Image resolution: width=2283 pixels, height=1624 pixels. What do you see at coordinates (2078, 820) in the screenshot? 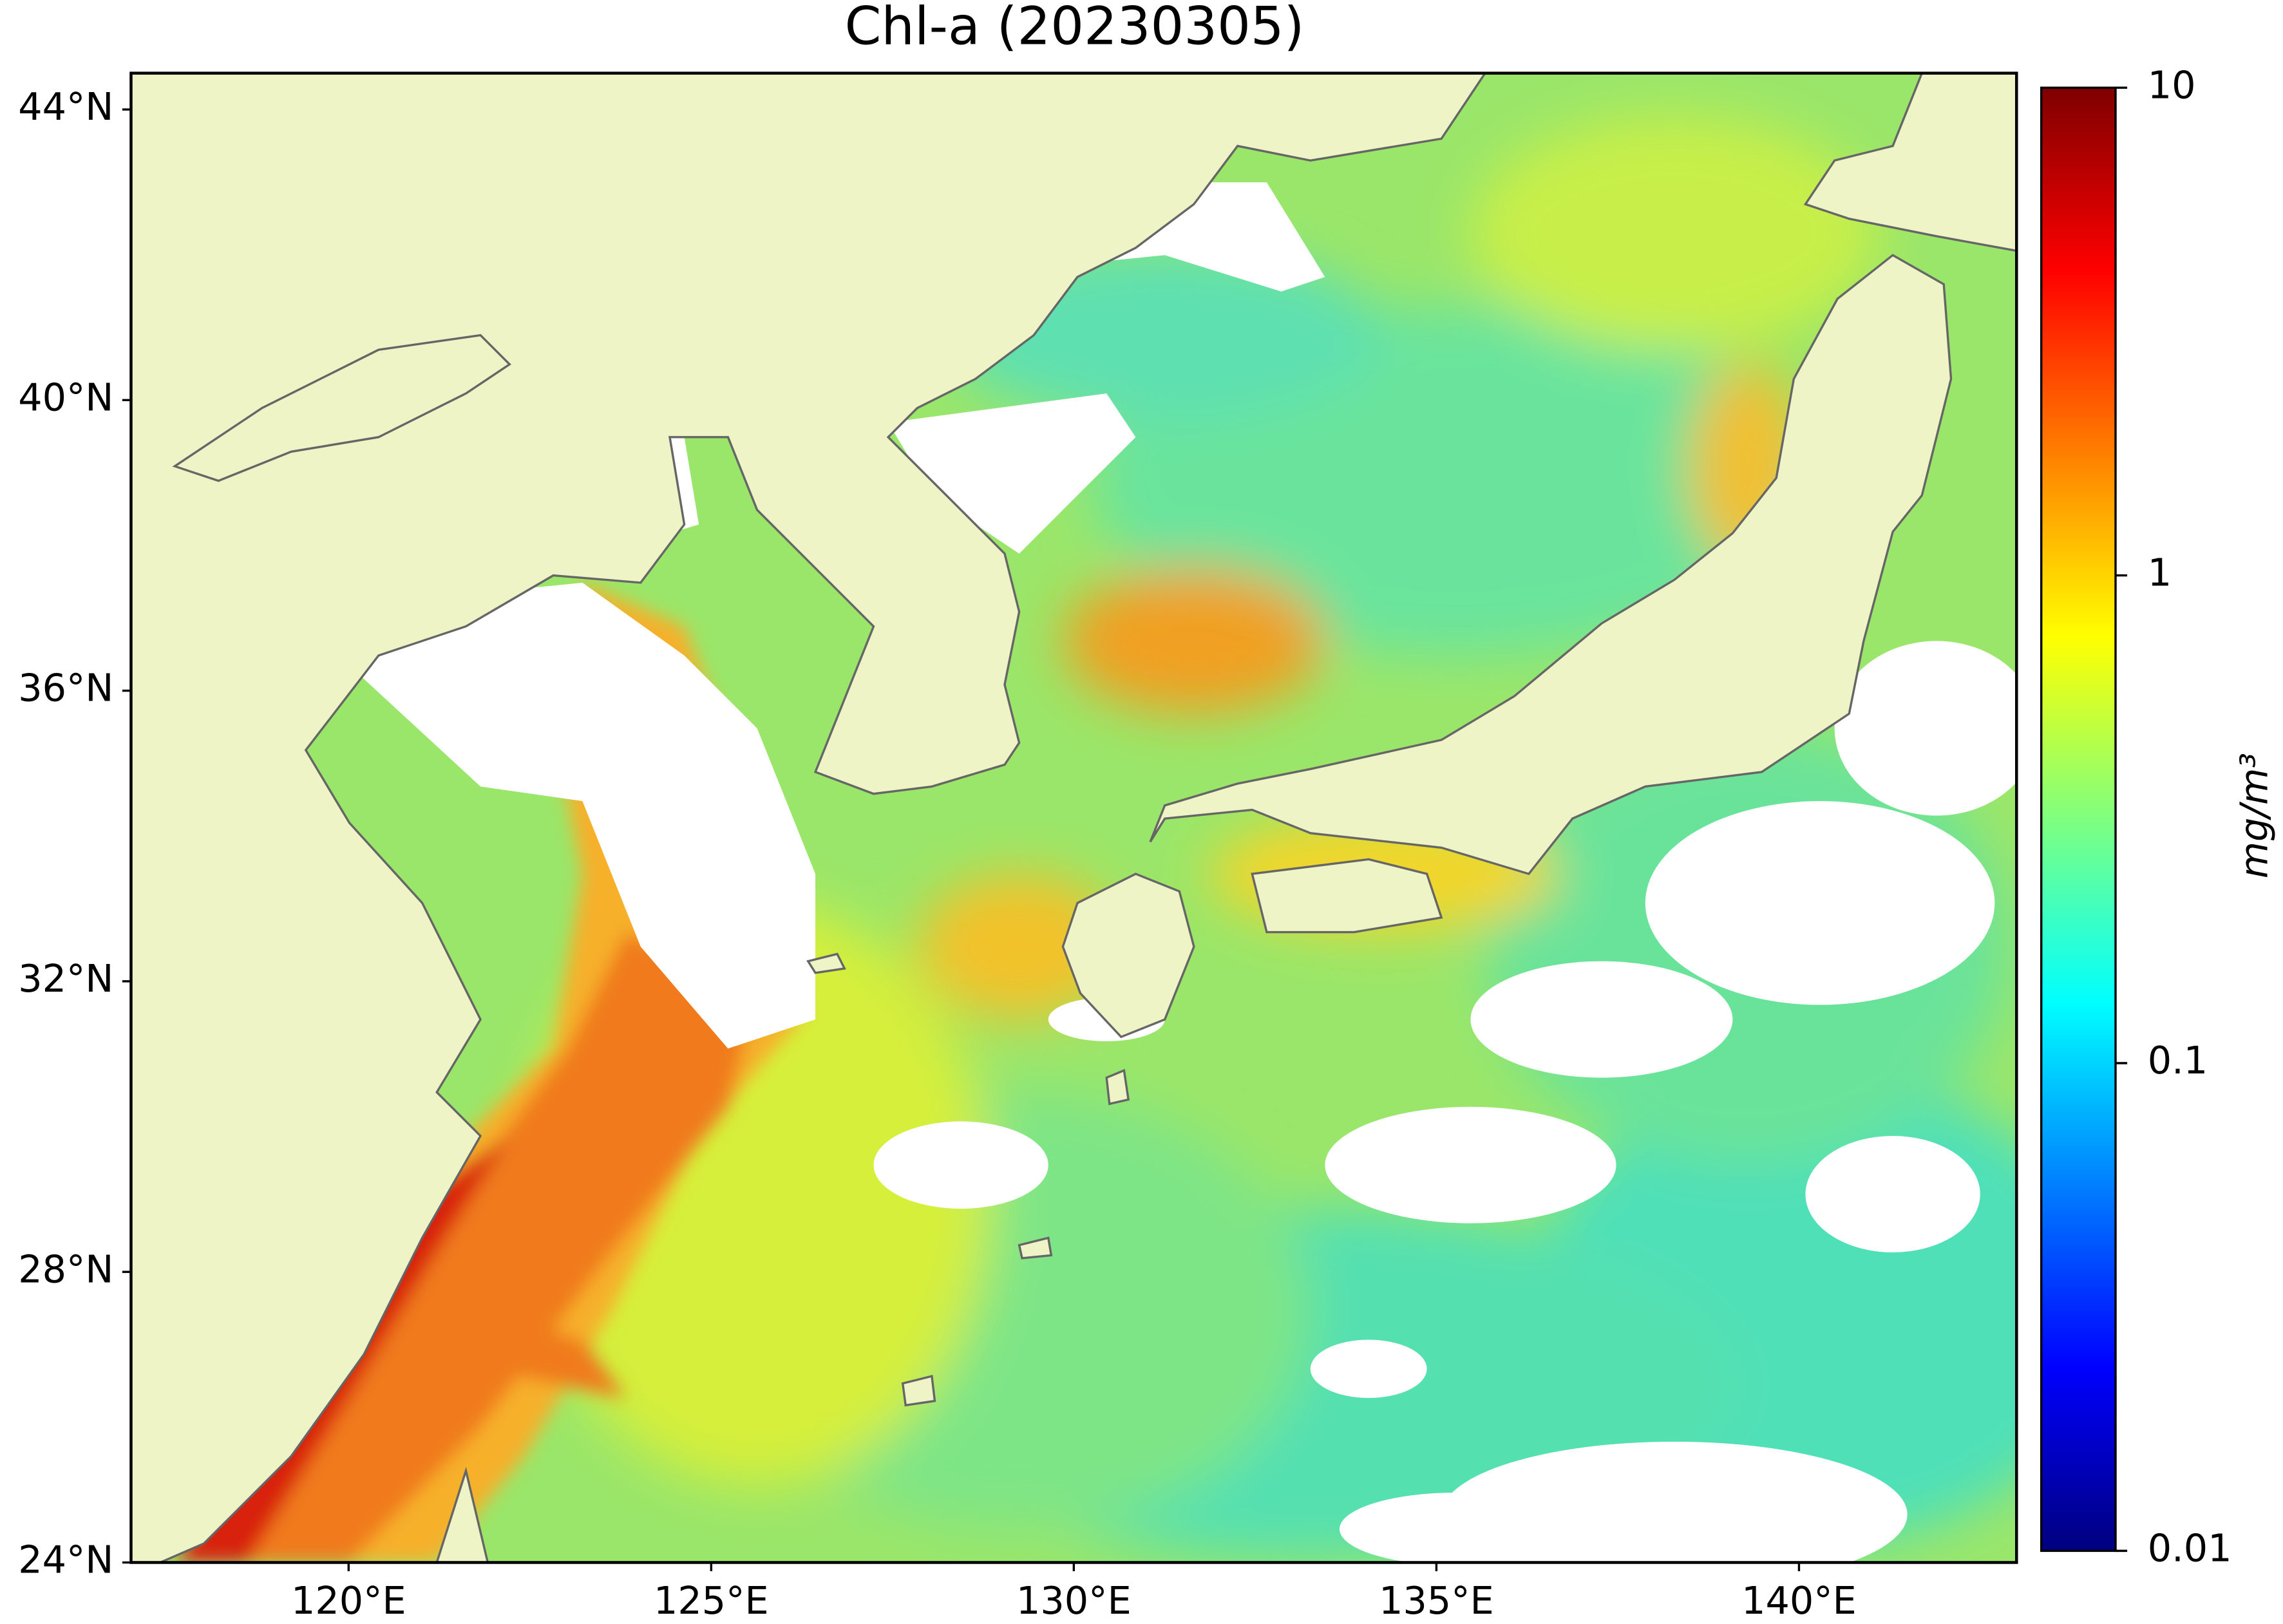
I see `colorbar` at bounding box center [2078, 820].